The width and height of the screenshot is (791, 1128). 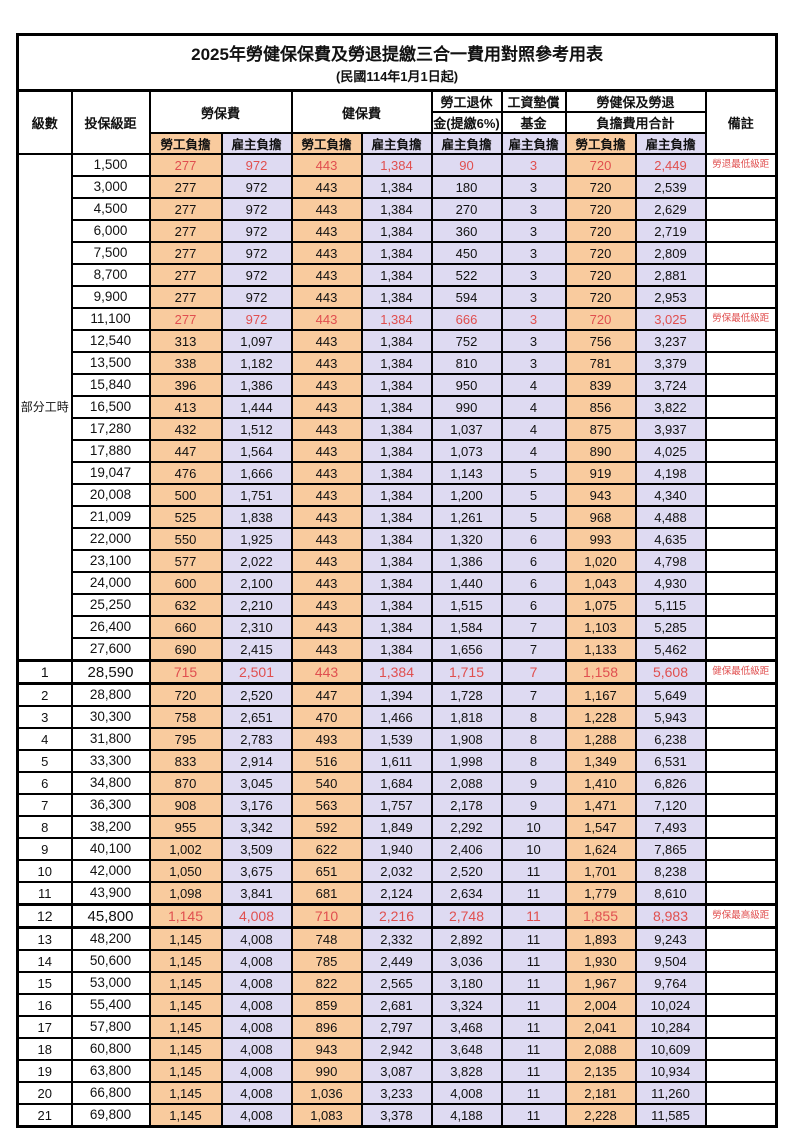 I want to click on health-employer-cell: 2,942, so click(x=396, y=1049).